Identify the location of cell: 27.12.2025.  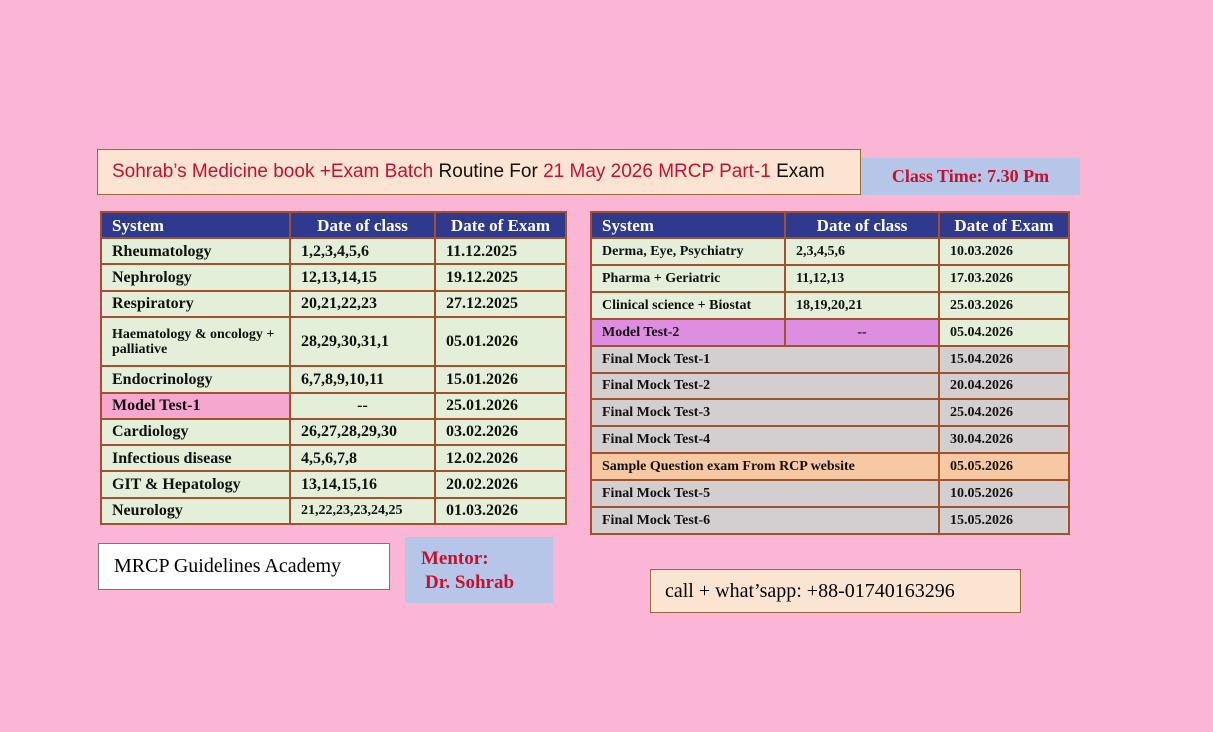
(500, 303).